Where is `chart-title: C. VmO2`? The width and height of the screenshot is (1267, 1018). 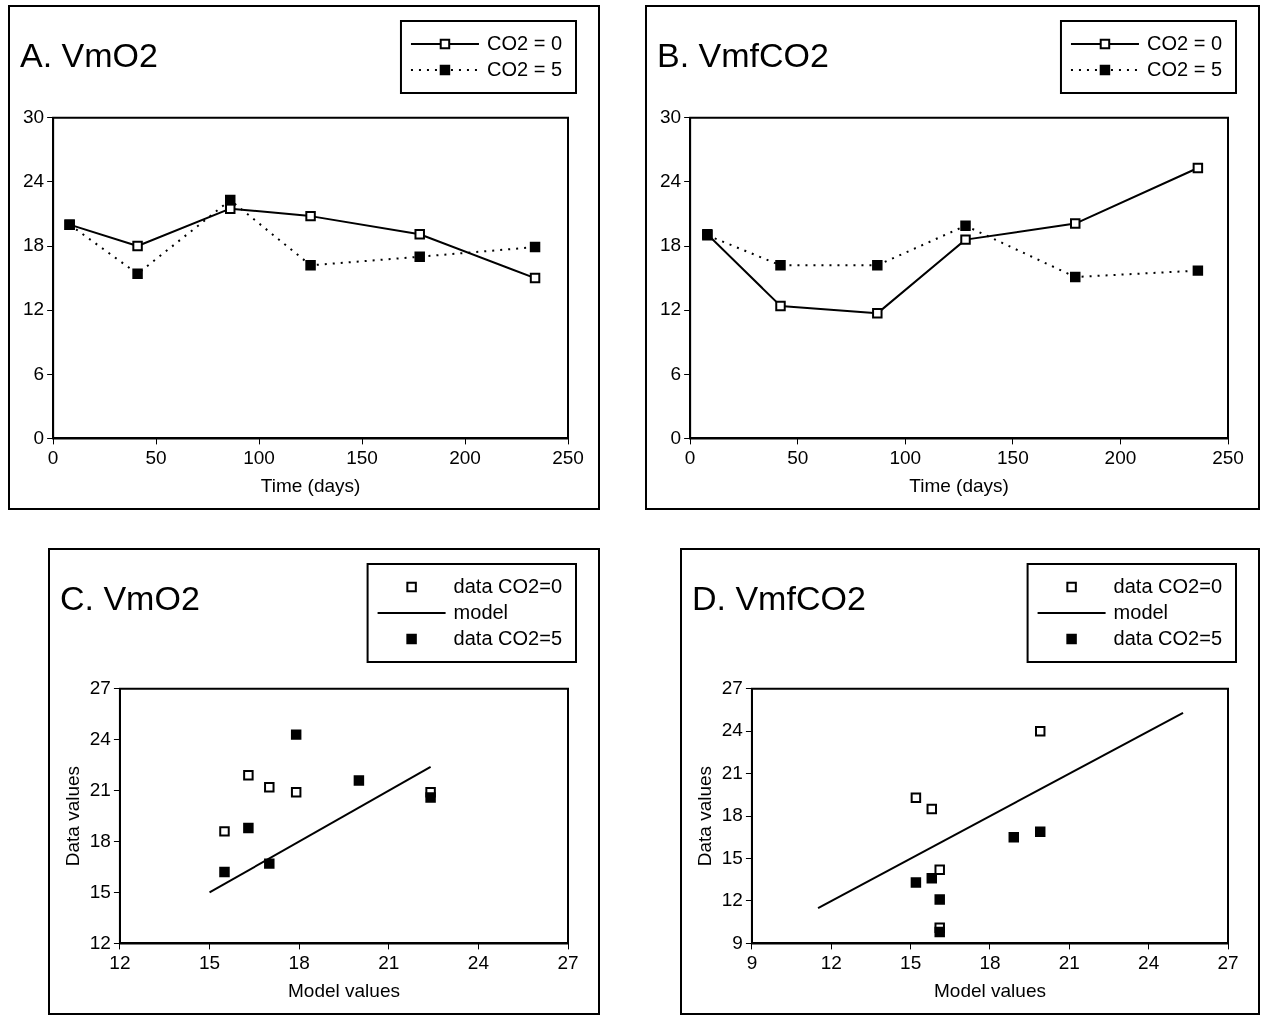
chart-title: C. VmO2 is located at coordinates (130, 597).